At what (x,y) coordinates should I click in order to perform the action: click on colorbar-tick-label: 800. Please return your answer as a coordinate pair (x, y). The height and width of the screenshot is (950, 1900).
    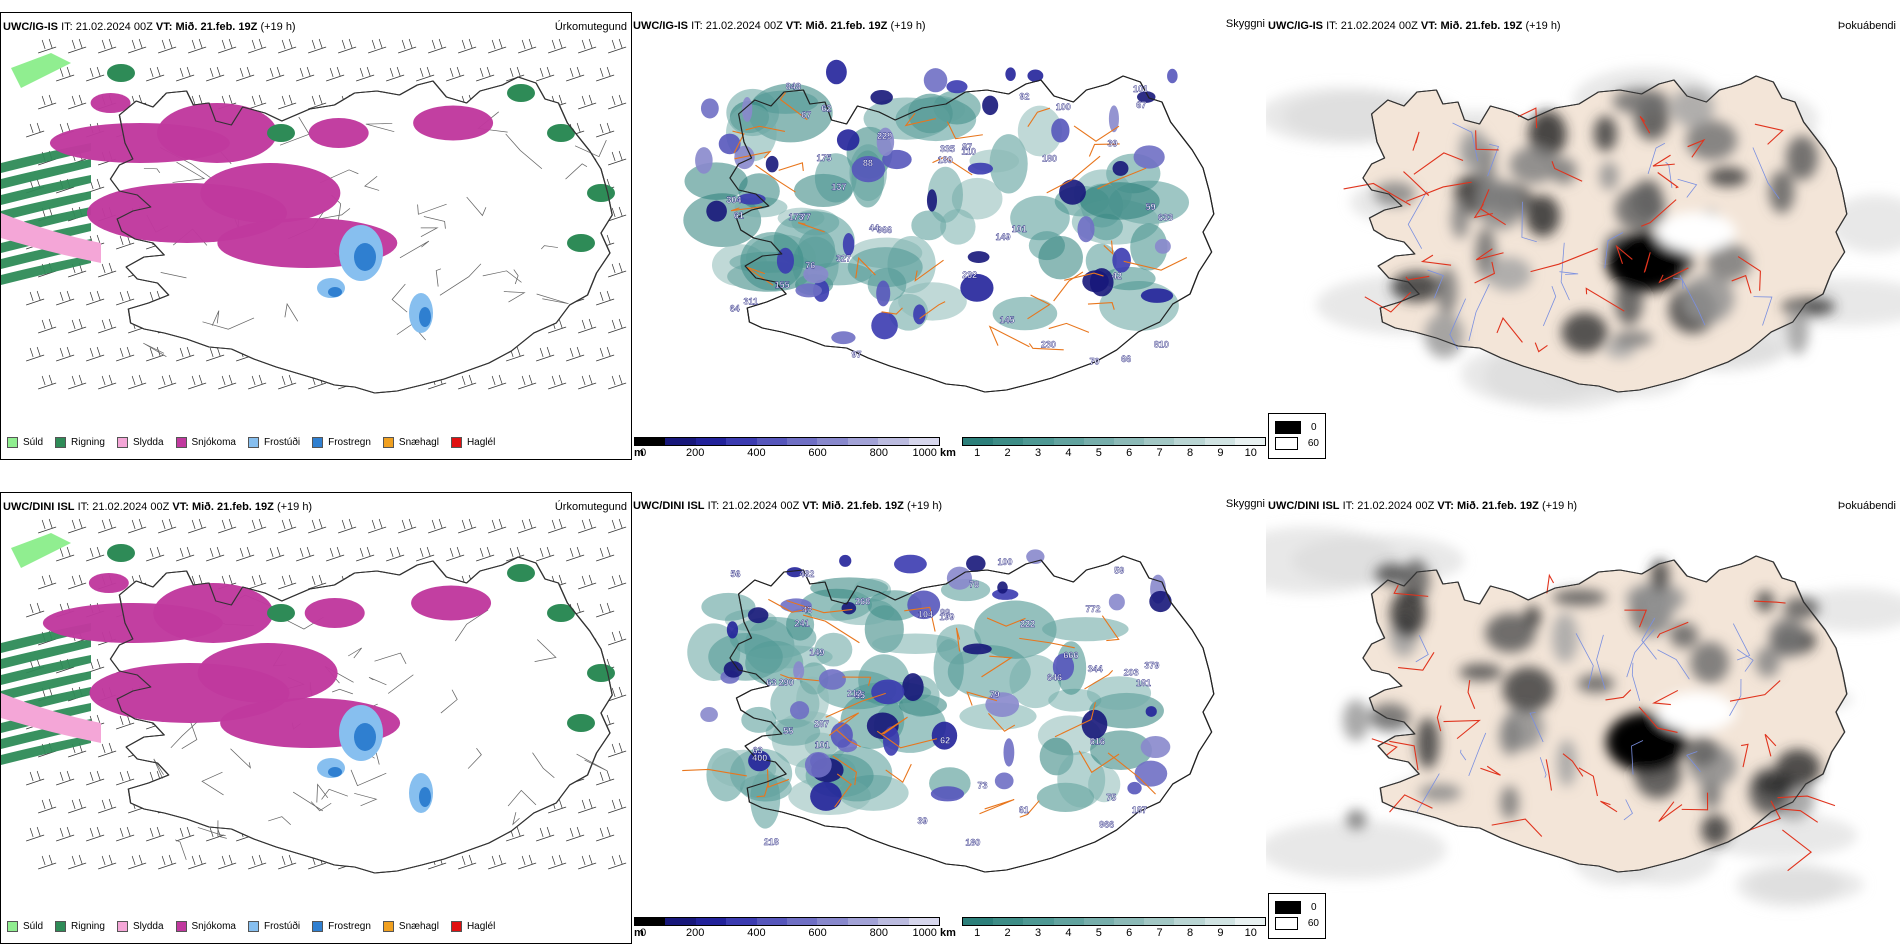
    Looking at the image, I should click on (878, 453).